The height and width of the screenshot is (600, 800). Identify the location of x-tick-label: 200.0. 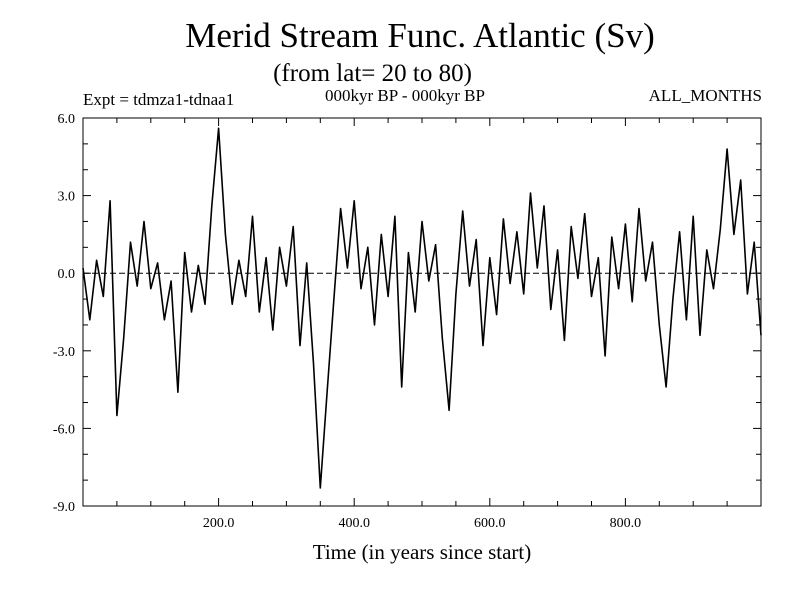
(219, 523).